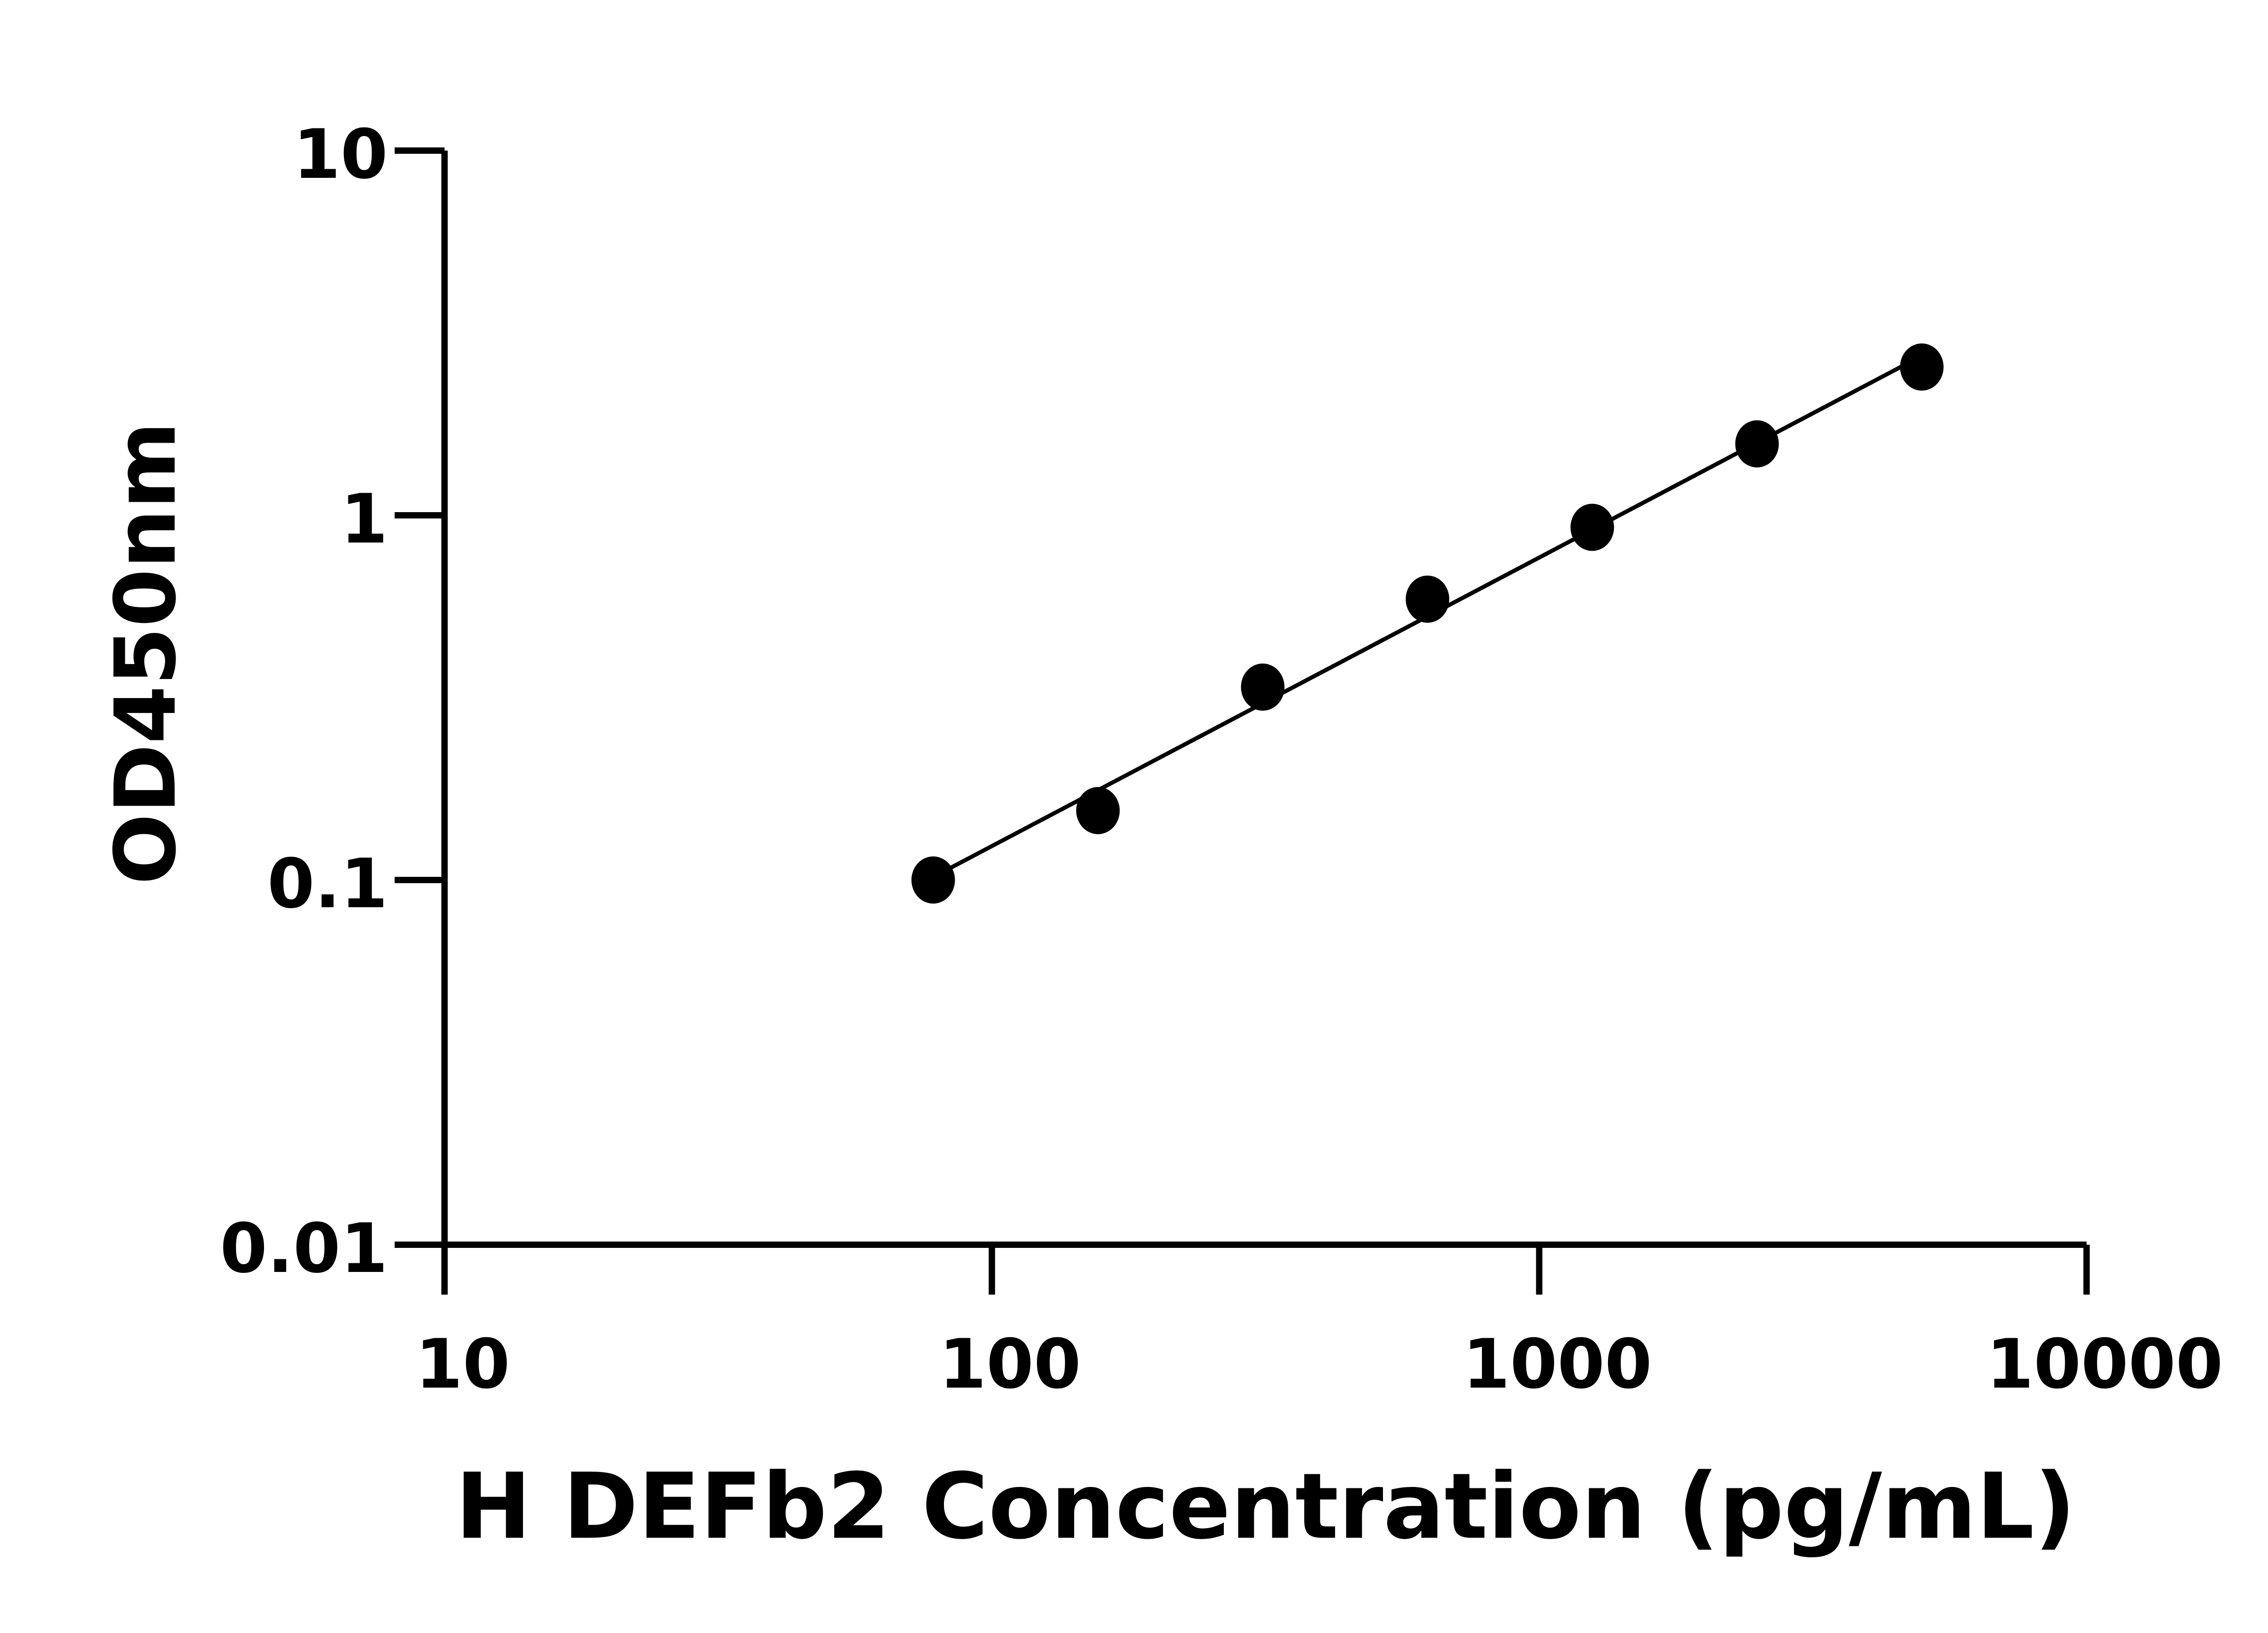 The width and height of the screenshot is (2268, 1633). I want to click on y-tick-label: 10, so click(340, 154).